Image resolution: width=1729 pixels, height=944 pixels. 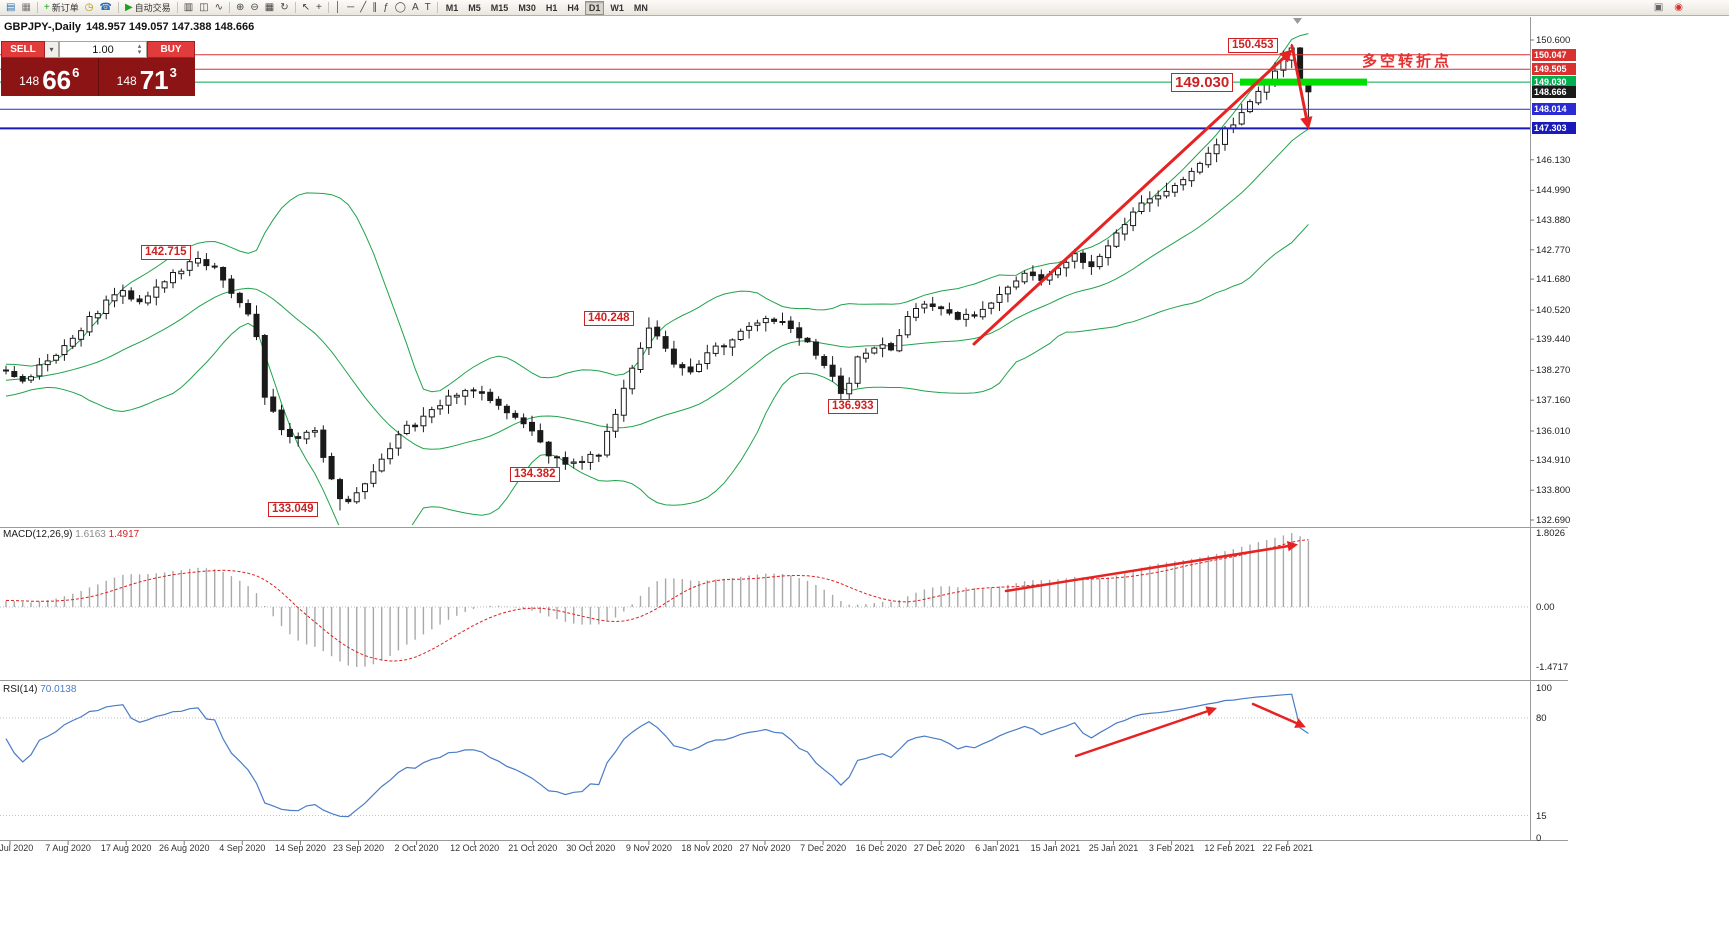 I want to click on macd-name: MACD(12,26,9), so click(x=38, y=534).